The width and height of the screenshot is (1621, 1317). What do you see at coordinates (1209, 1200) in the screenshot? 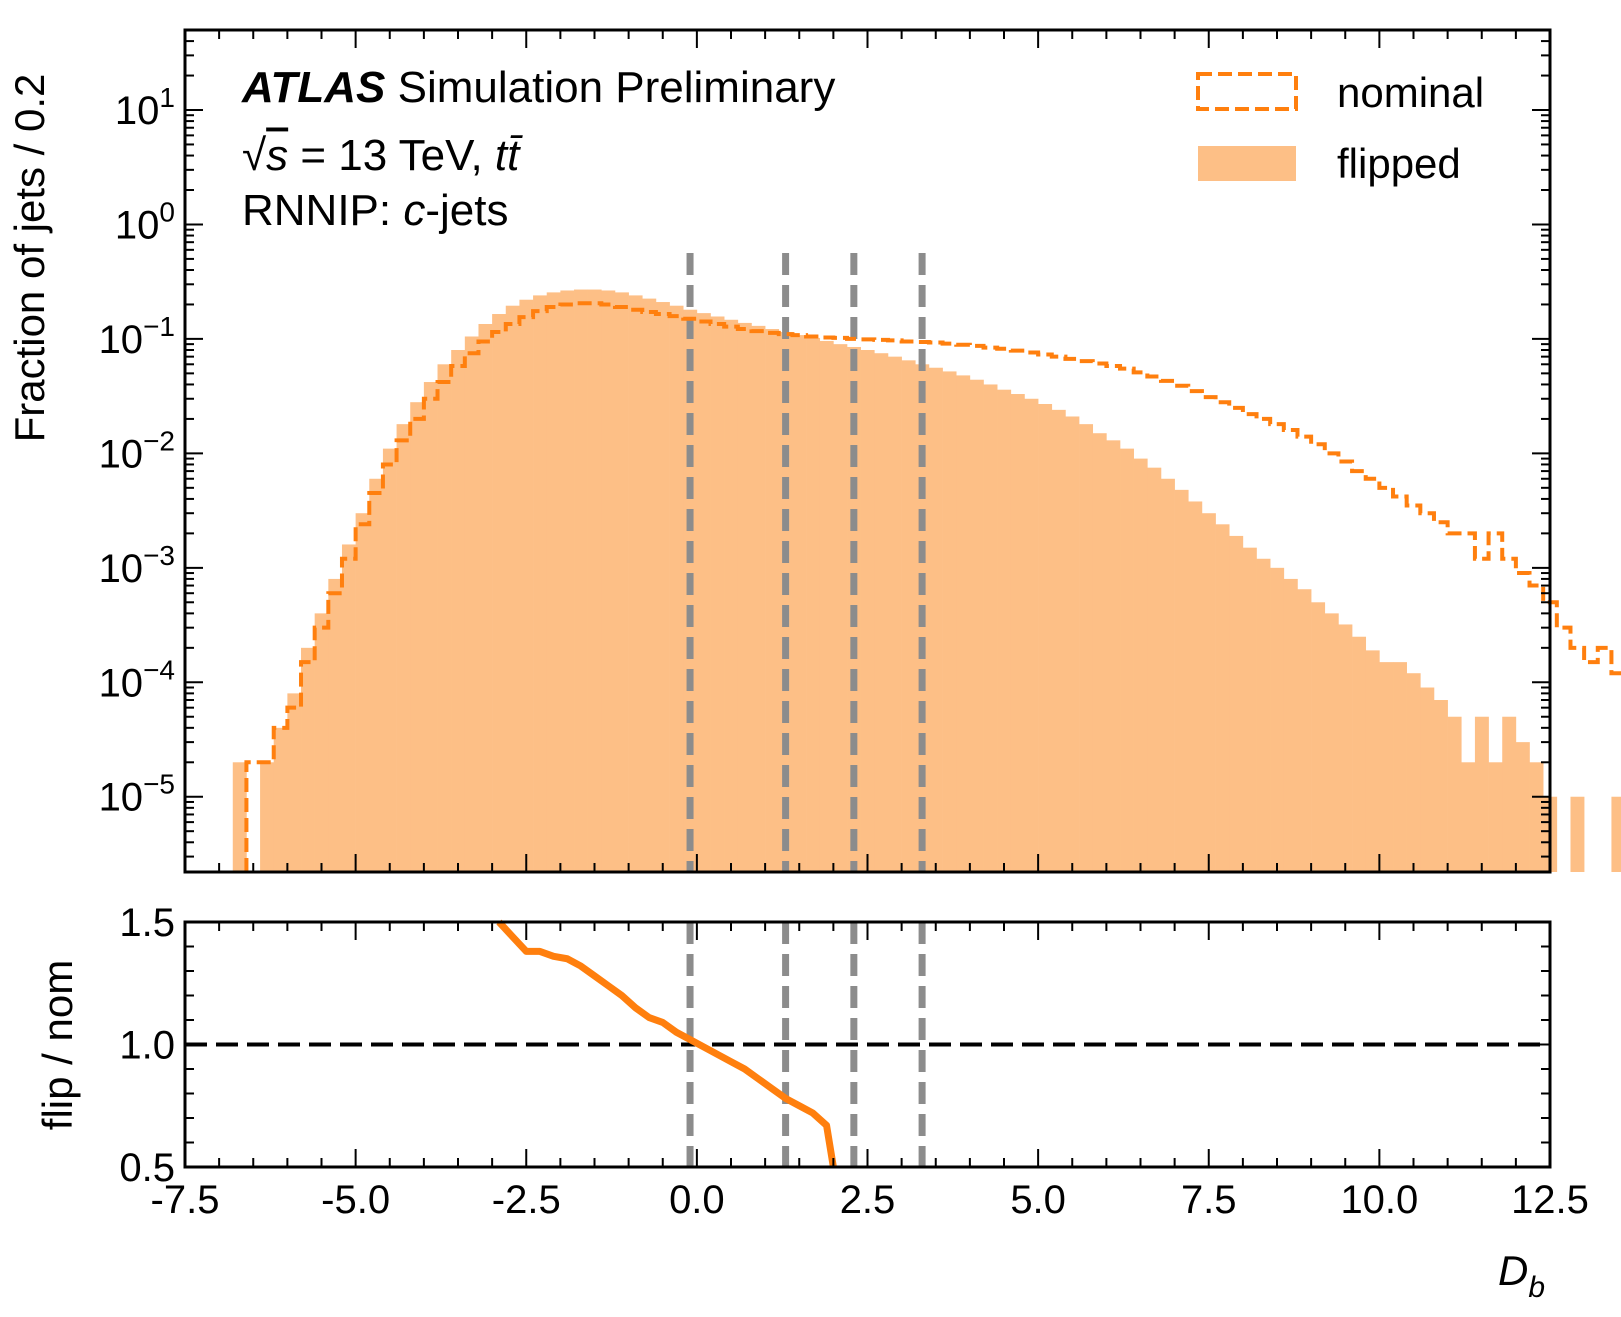
I see `x-tick-label: 7.5` at bounding box center [1209, 1200].